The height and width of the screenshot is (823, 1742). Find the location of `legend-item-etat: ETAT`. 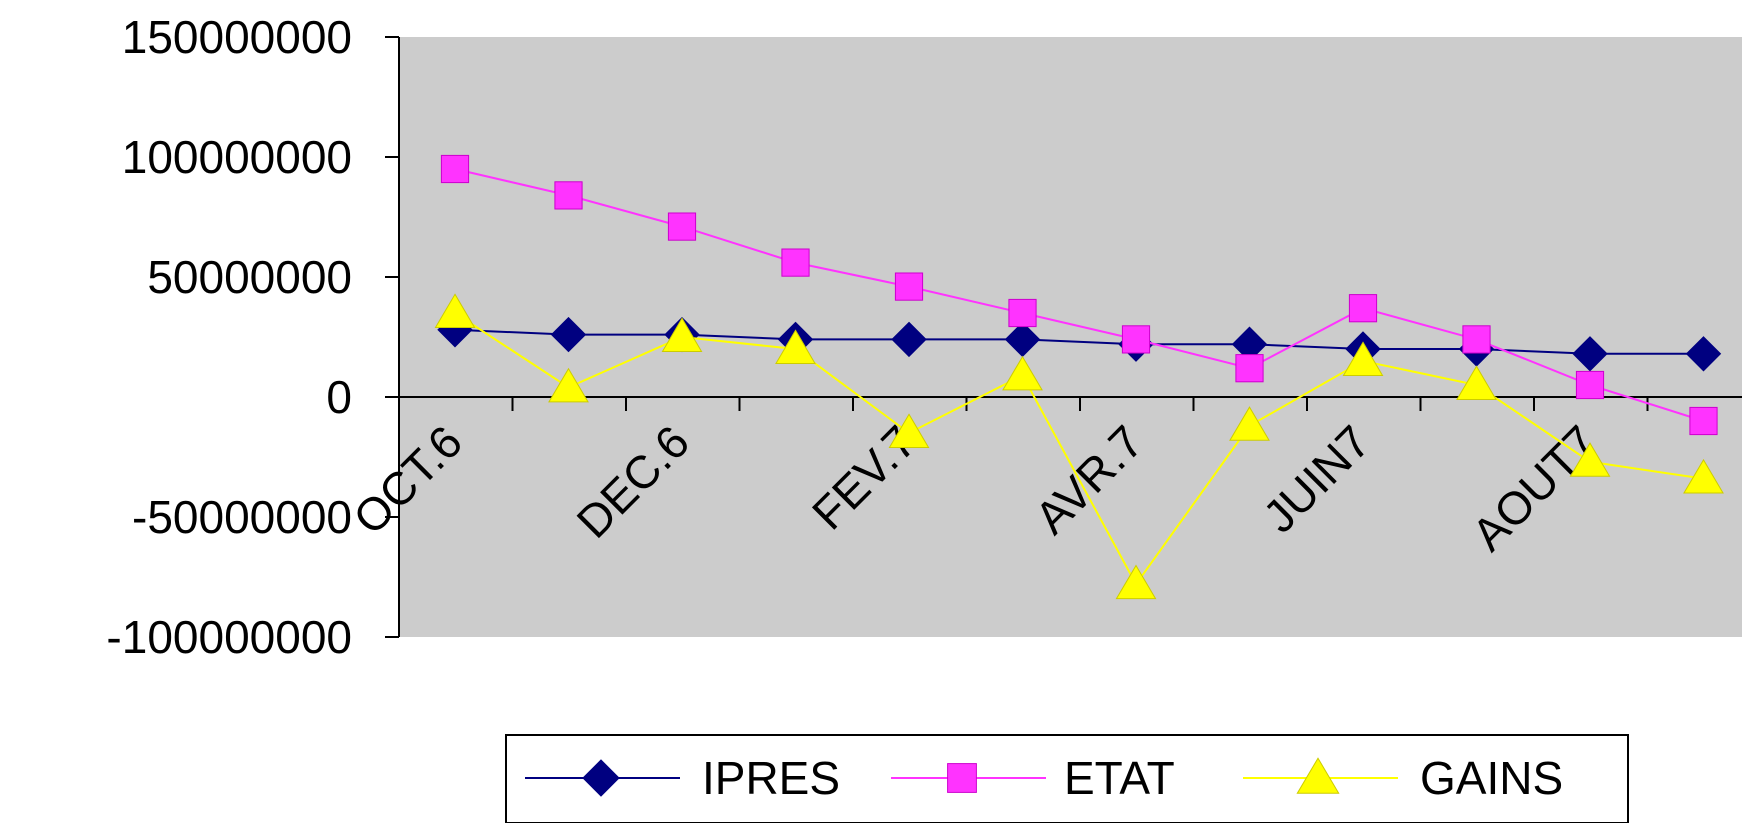

legend-item-etat: ETAT is located at coordinates (1033, 778).